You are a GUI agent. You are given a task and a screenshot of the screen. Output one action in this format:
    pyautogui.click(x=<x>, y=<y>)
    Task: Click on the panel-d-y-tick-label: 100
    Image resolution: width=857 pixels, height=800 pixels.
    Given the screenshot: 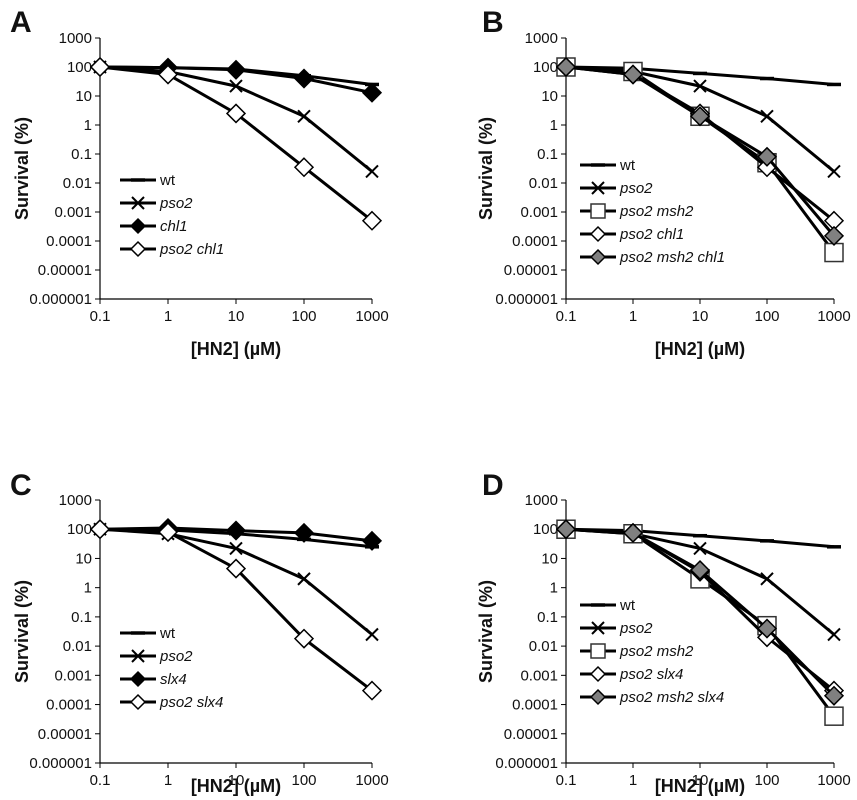 What is the action you would take?
    pyautogui.click(x=545, y=529)
    